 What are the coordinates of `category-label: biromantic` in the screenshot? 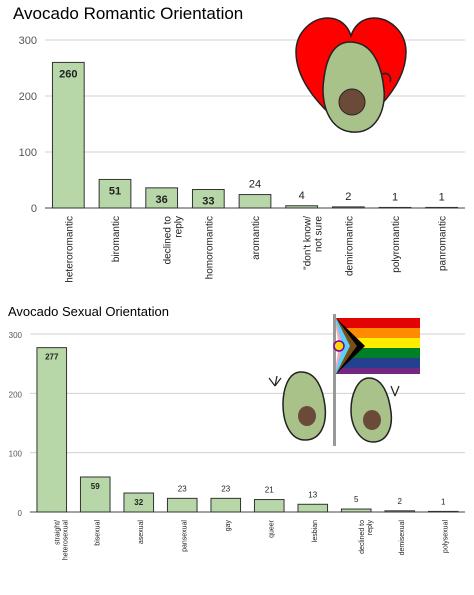 It's located at (116, 239).